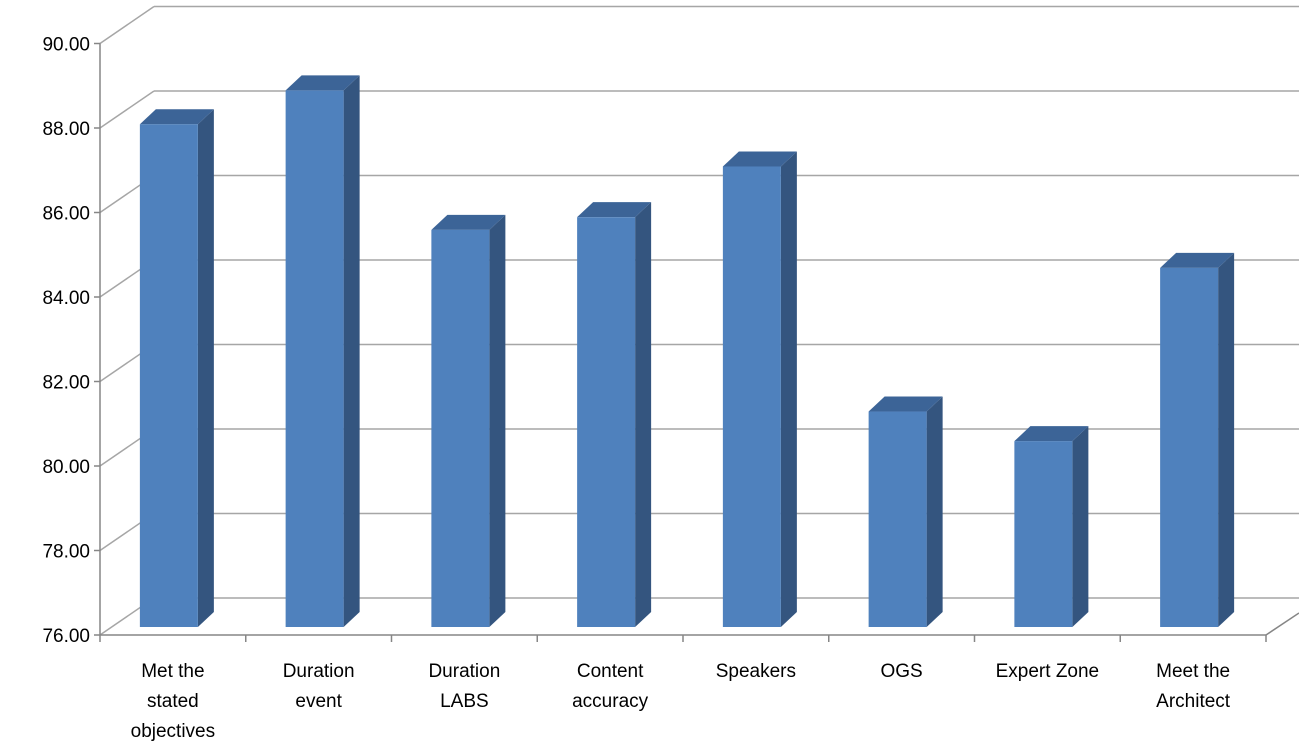 The image size is (1299, 749). Describe the element at coordinates (464, 686) in the screenshot. I see `x-tick-label: Duration LABS` at that location.